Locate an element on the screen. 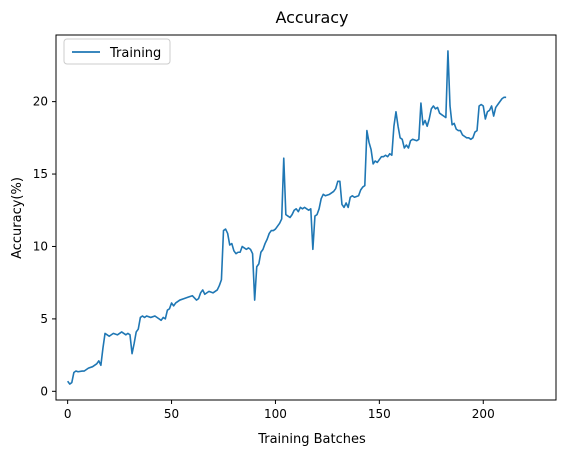 The width and height of the screenshot is (562, 455). x-tick-label-0: 0 is located at coordinates (68, 414).